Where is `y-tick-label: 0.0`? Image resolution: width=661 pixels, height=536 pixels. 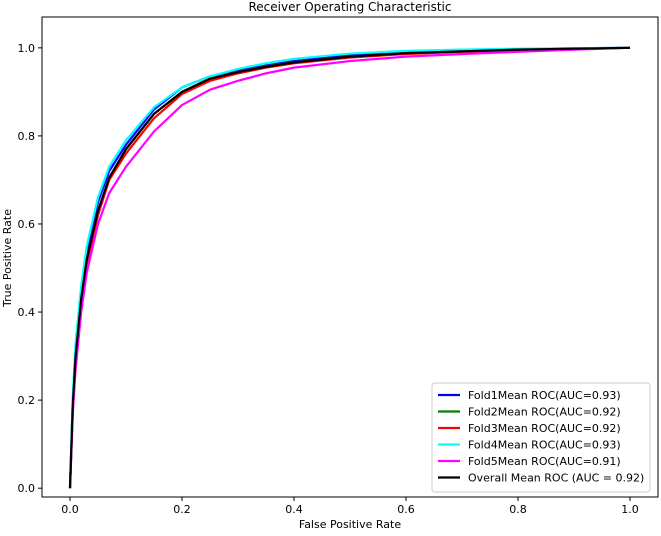
y-tick-label: 0.0 is located at coordinates (27, 488).